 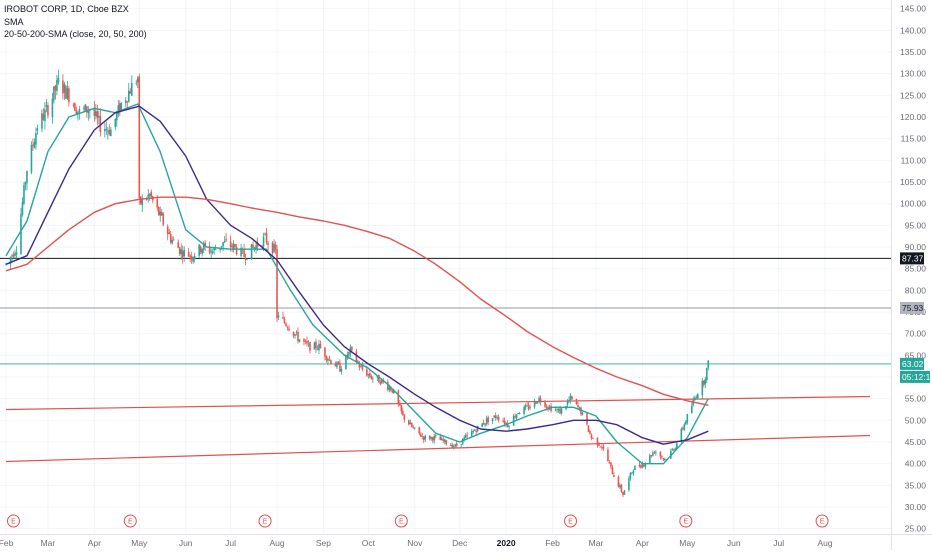 What do you see at coordinates (913, 258) in the screenshot?
I see `price-badge-label: 87.37` at bounding box center [913, 258].